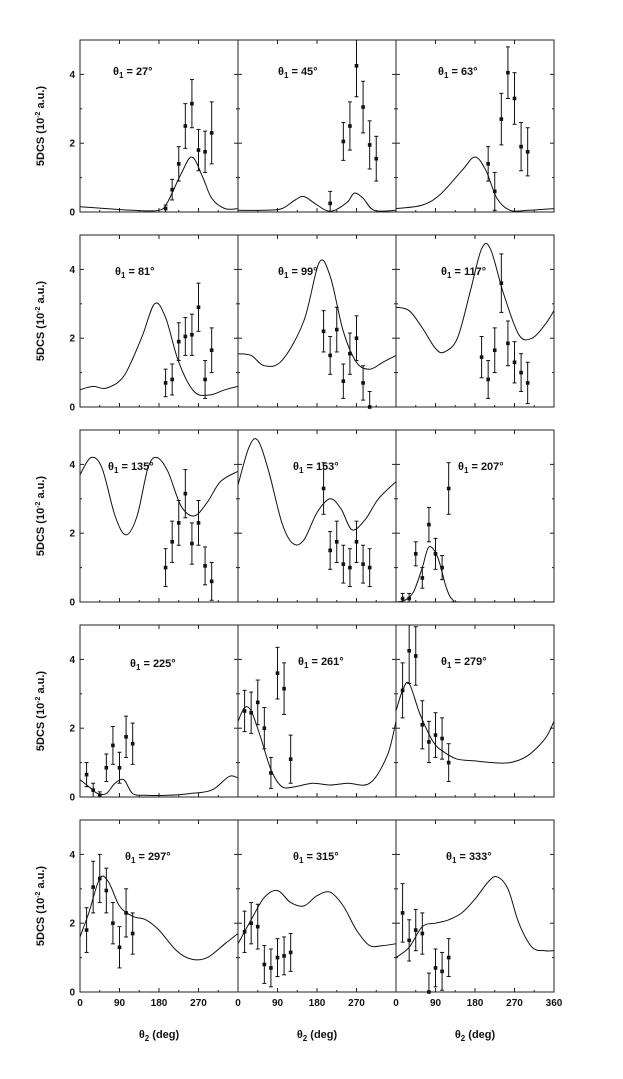 The height and width of the screenshot is (1079, 623). I want to click on x-tick-label: 180, so click(159, 1003).